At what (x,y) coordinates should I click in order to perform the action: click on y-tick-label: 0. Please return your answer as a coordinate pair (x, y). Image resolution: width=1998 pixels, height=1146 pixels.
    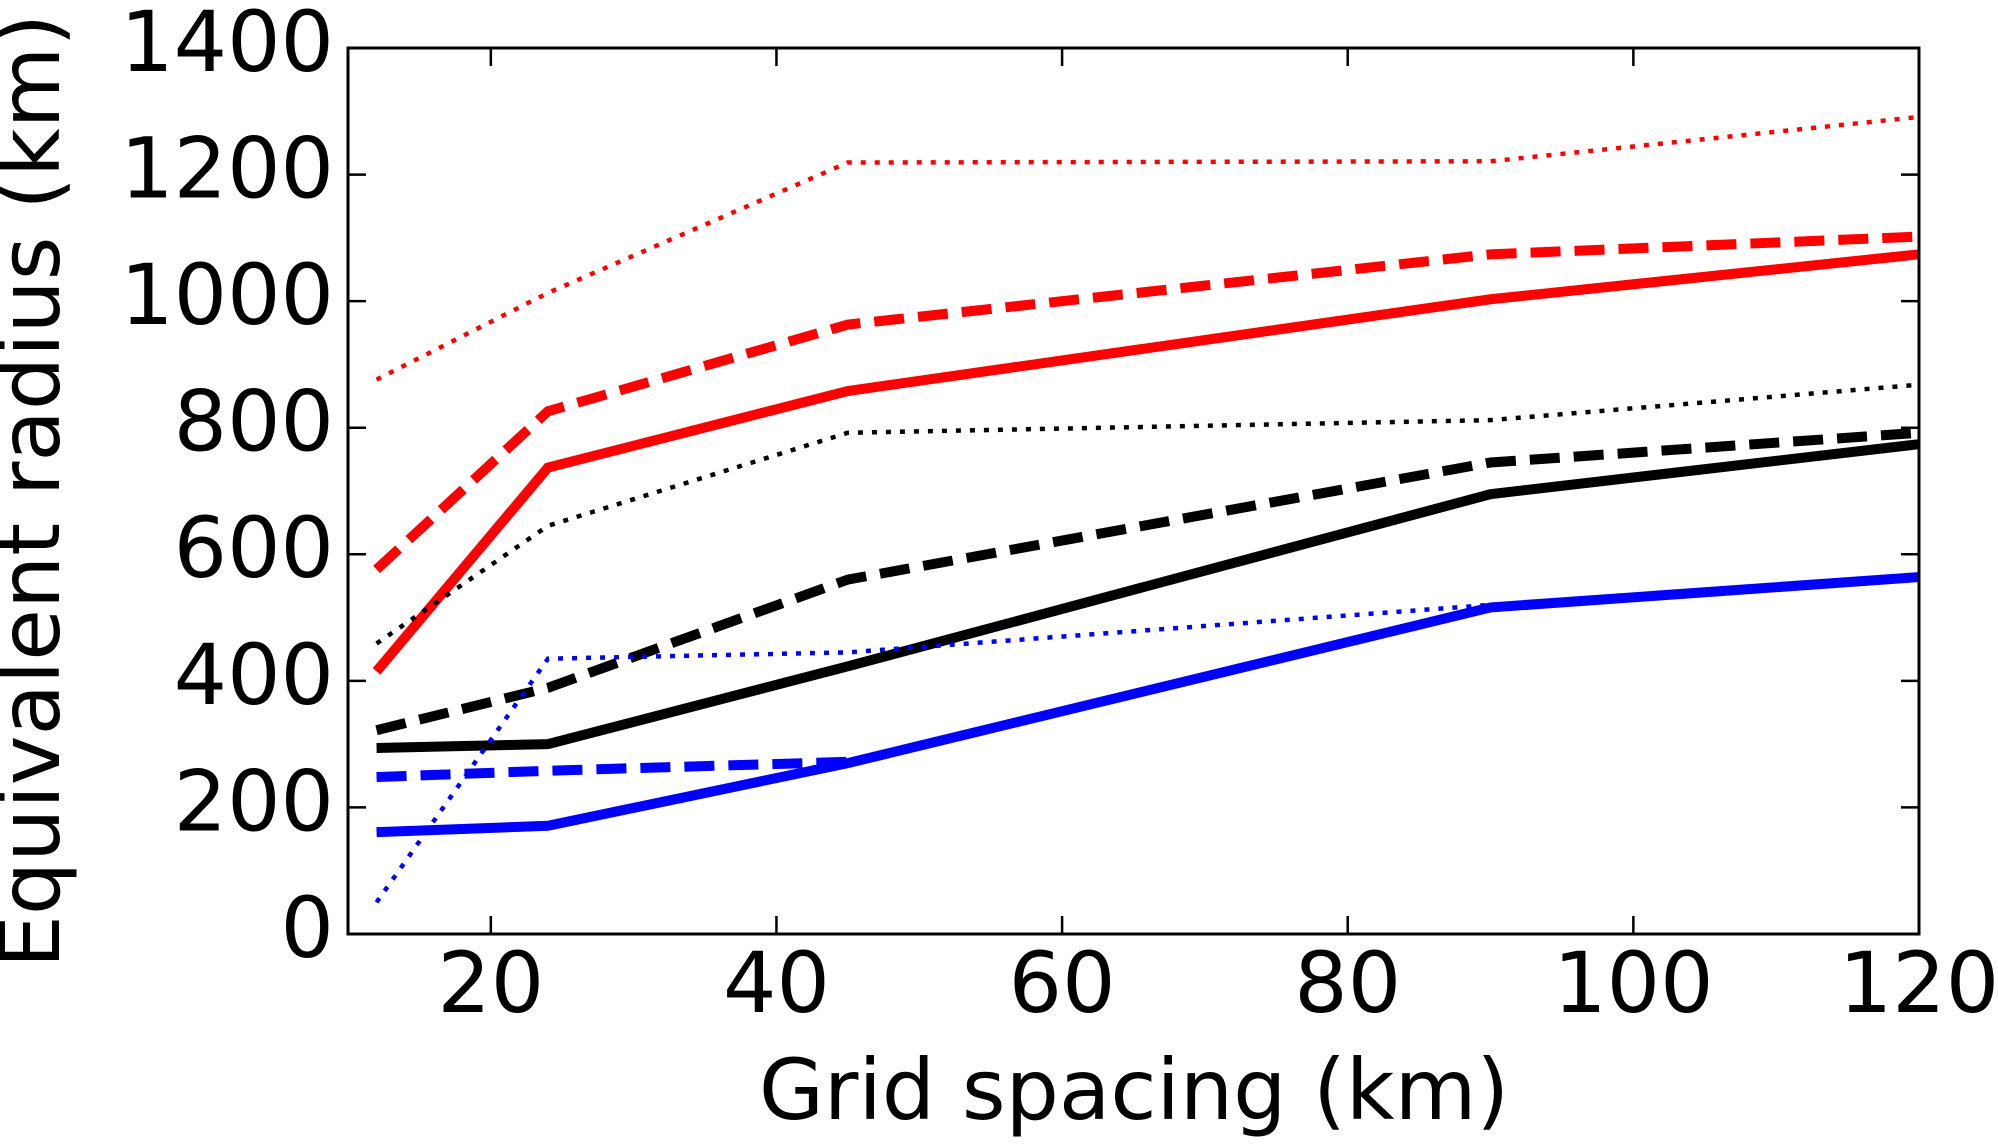
    Looking at the image, I should click on (307, 928).